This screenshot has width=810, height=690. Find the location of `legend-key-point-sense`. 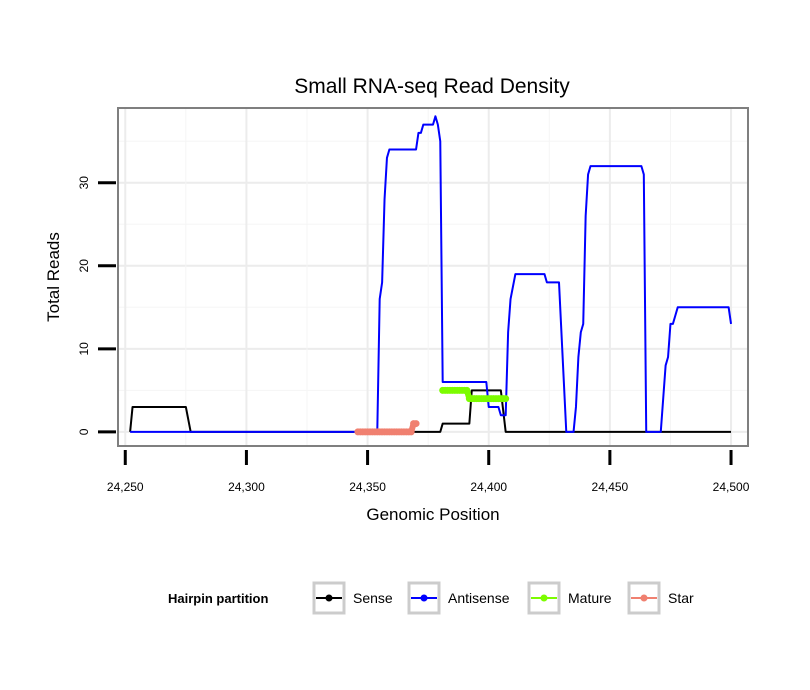

legend-key-point-sense is located at coordinates (329, 598).